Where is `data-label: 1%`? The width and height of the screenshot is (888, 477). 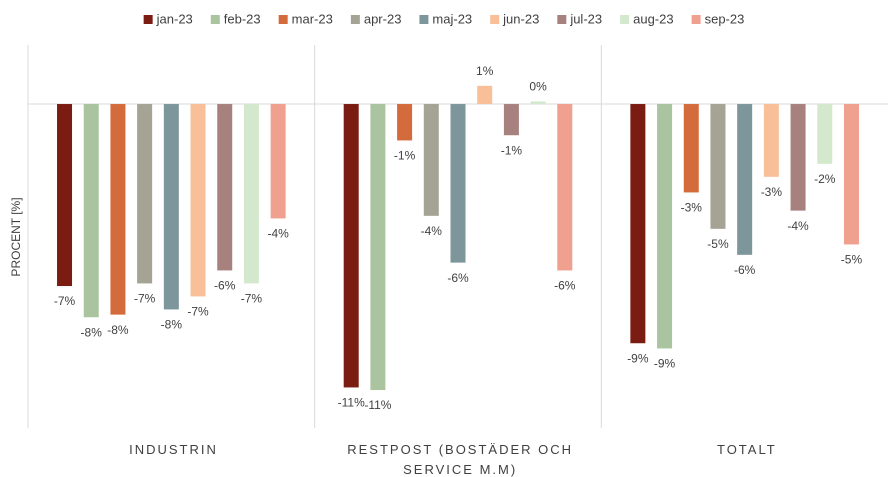
data-label: 1% is located at coordinates (485, 71).